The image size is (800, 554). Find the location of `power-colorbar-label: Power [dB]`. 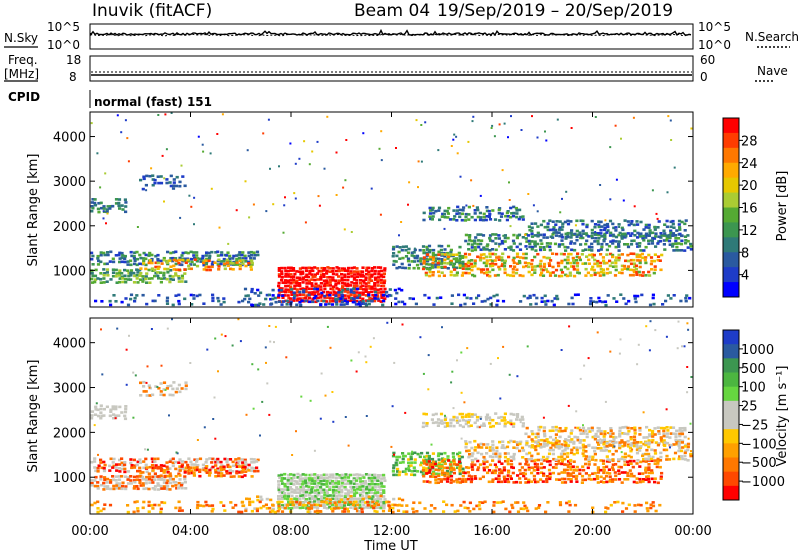

power-colorbar-label: Power [dB] is located at coordinates (782, 206).